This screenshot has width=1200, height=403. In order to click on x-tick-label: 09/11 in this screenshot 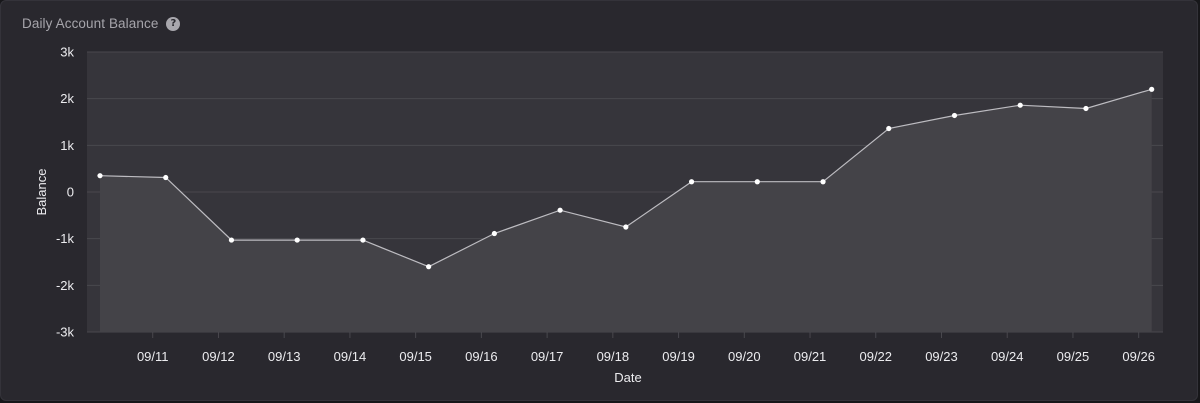, I will do `click(153, 356)`.